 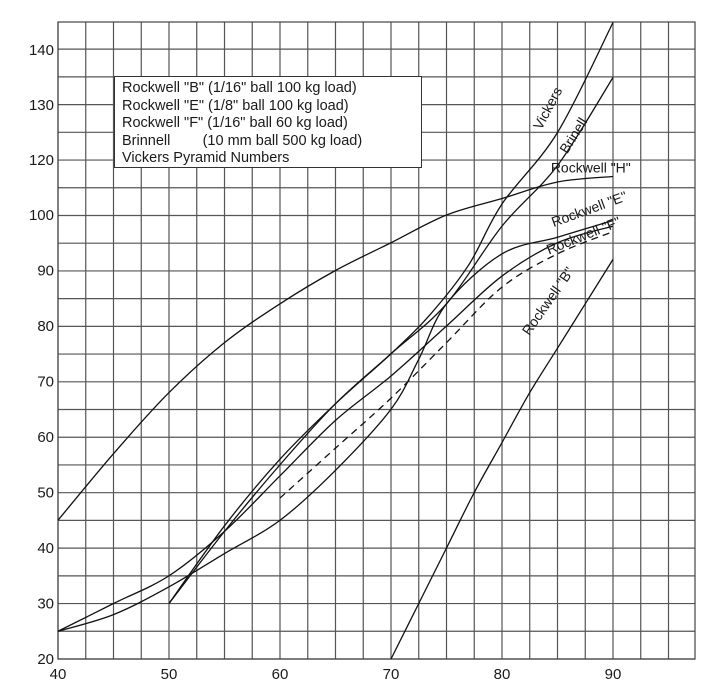 What do you see at coordinates (591, 167) in the screenshot?
I see `curve-label: Rockwell "H"` at bounding box center [591, 167].